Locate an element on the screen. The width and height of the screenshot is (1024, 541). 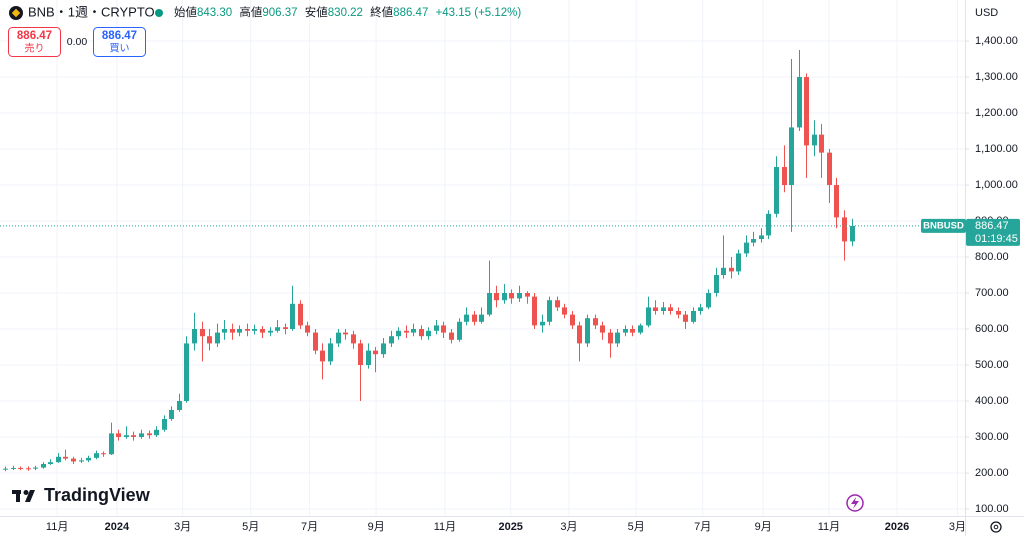
event-icon-bolt is located at coordinates (855, 503).